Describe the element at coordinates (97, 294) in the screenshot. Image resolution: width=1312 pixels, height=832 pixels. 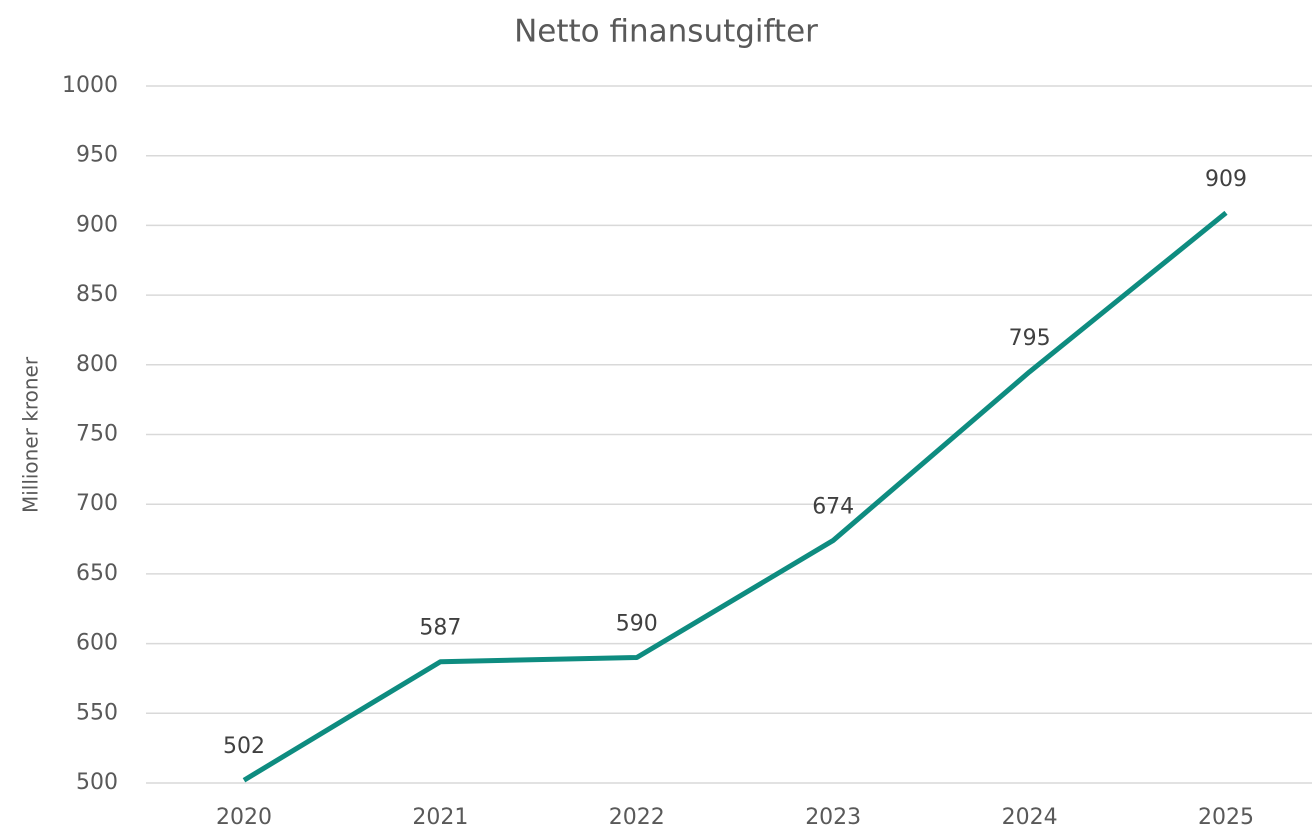
I see `y-tick-label: 850` at that location.